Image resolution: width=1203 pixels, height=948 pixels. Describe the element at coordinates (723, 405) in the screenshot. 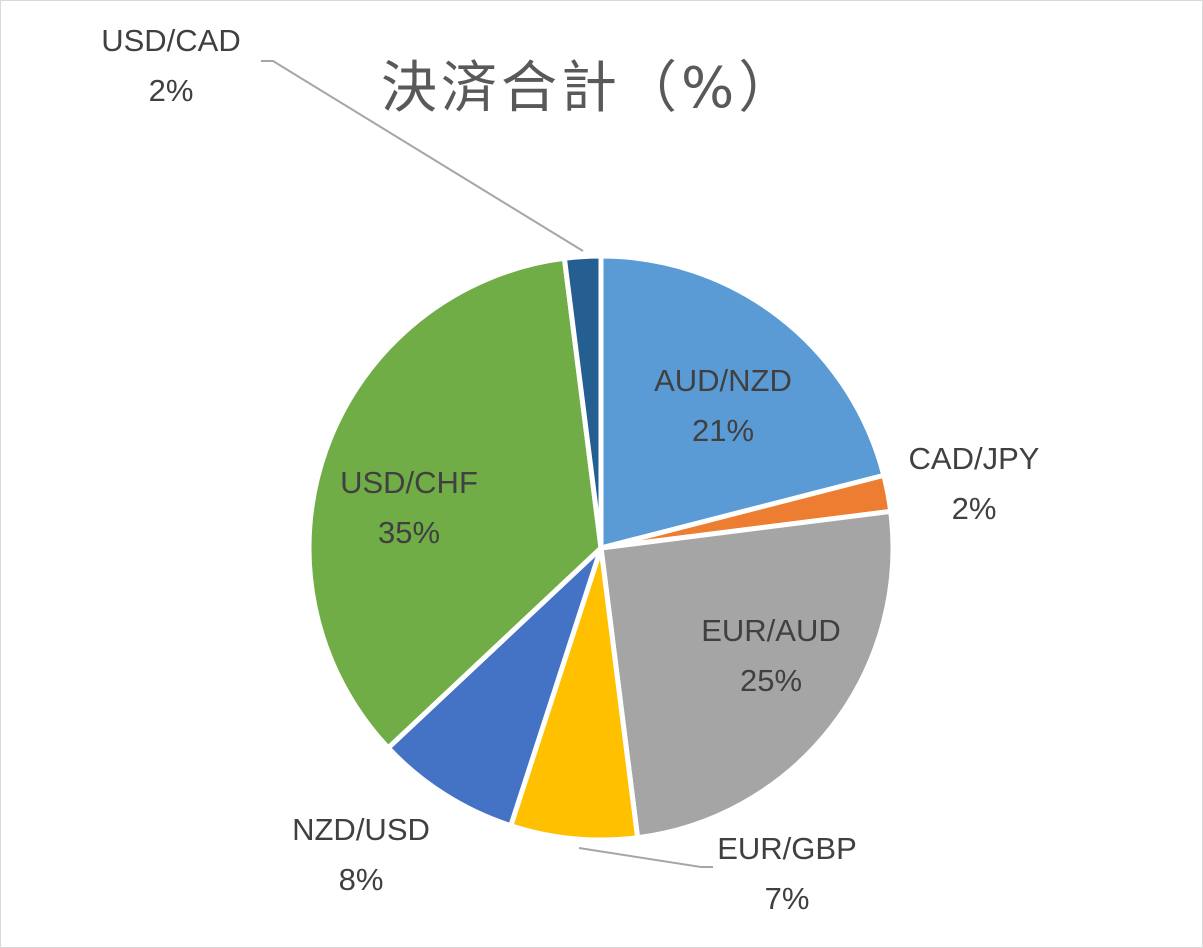

I see `data-label-aud-nzd: AUD/NZD 21%` at that location.